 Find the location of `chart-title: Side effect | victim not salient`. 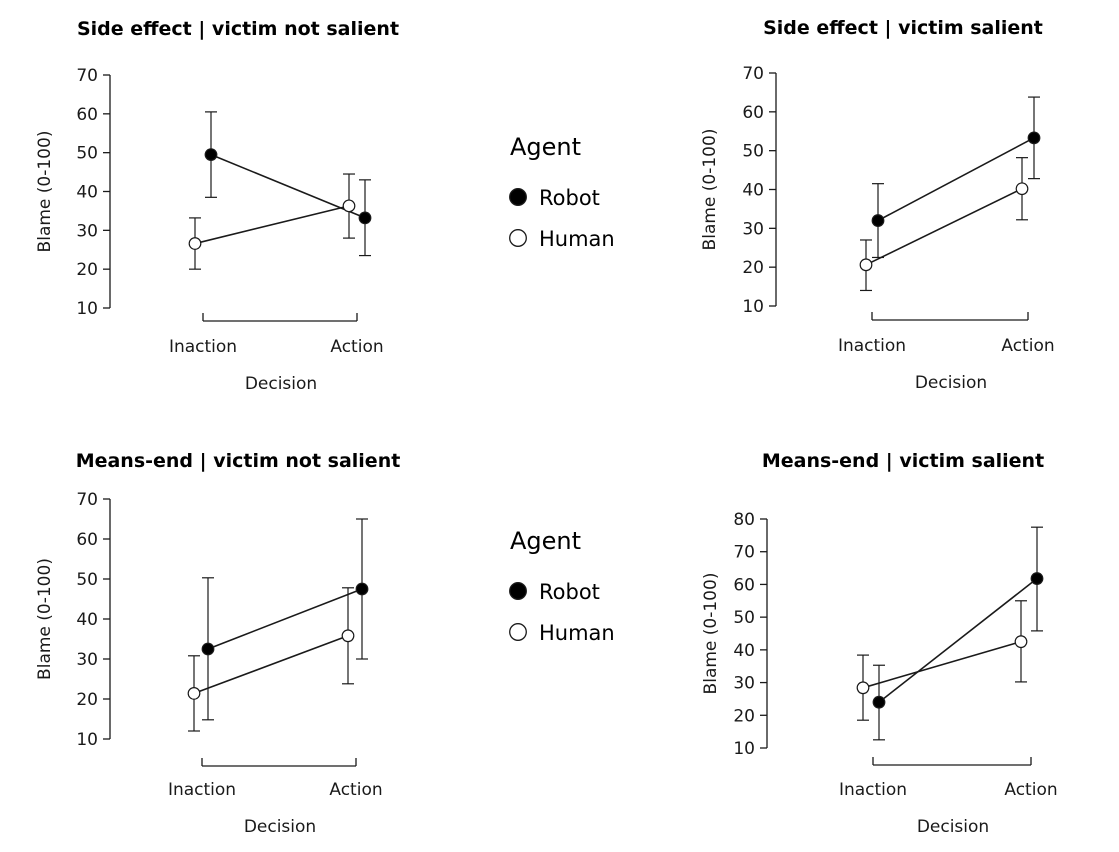

chart-title: Side effect | victim not salient is located at coordinates (238, 29).